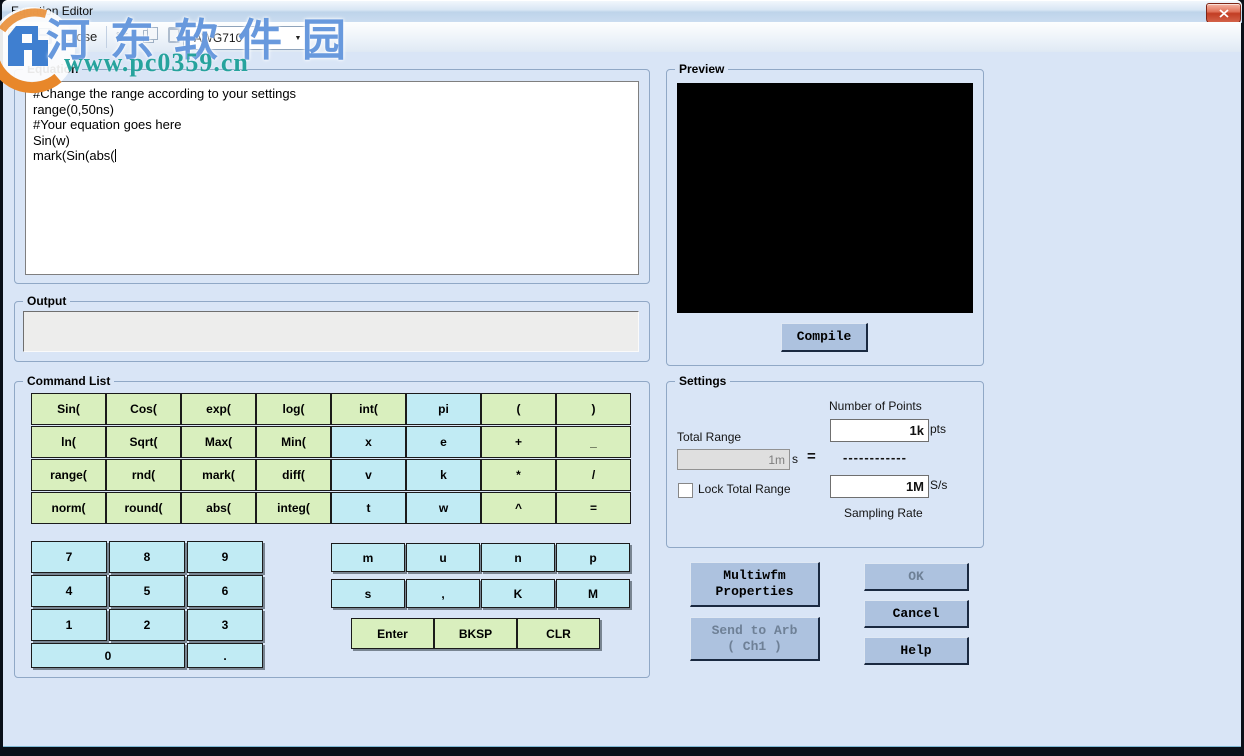 This screenshot has width=1244, height=756. Describe the element at coordinates (331, 331) in the screenshot. I see `output-box` at that location.